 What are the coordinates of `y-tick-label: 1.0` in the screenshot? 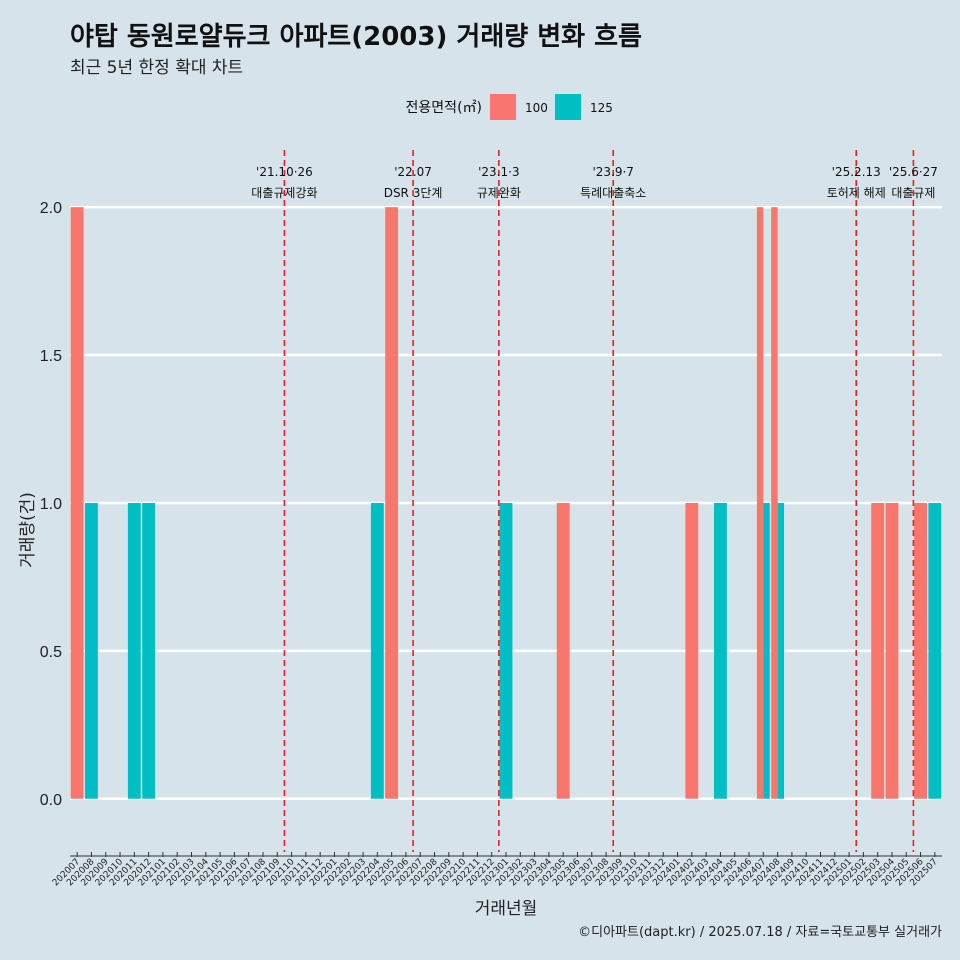 It's located at (51, 504).